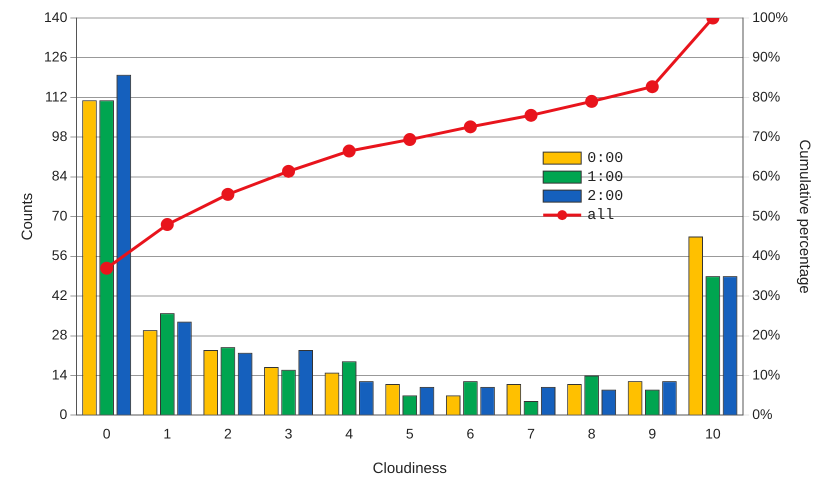  I want to click on y-tick-label: 0, so click(64, 414).